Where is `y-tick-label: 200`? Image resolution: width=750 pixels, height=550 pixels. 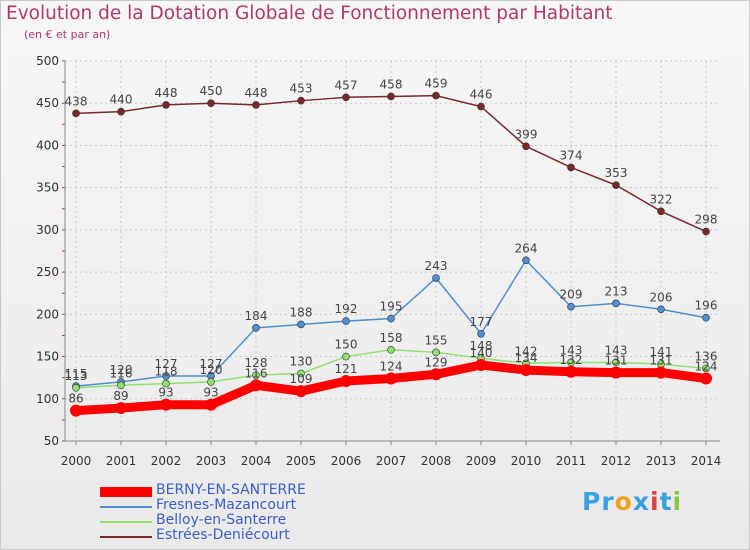
y-tick-label: 200 is located at coordinates (47, 314).